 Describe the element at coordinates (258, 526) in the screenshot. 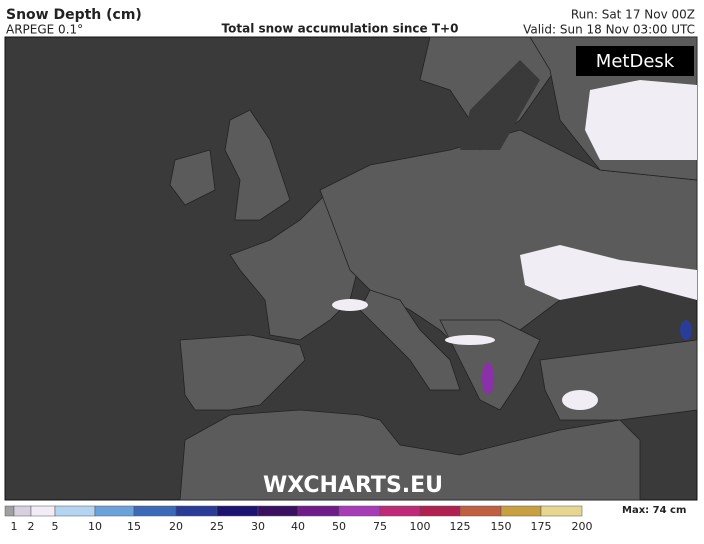

I see `legend-label: 30` at that location.